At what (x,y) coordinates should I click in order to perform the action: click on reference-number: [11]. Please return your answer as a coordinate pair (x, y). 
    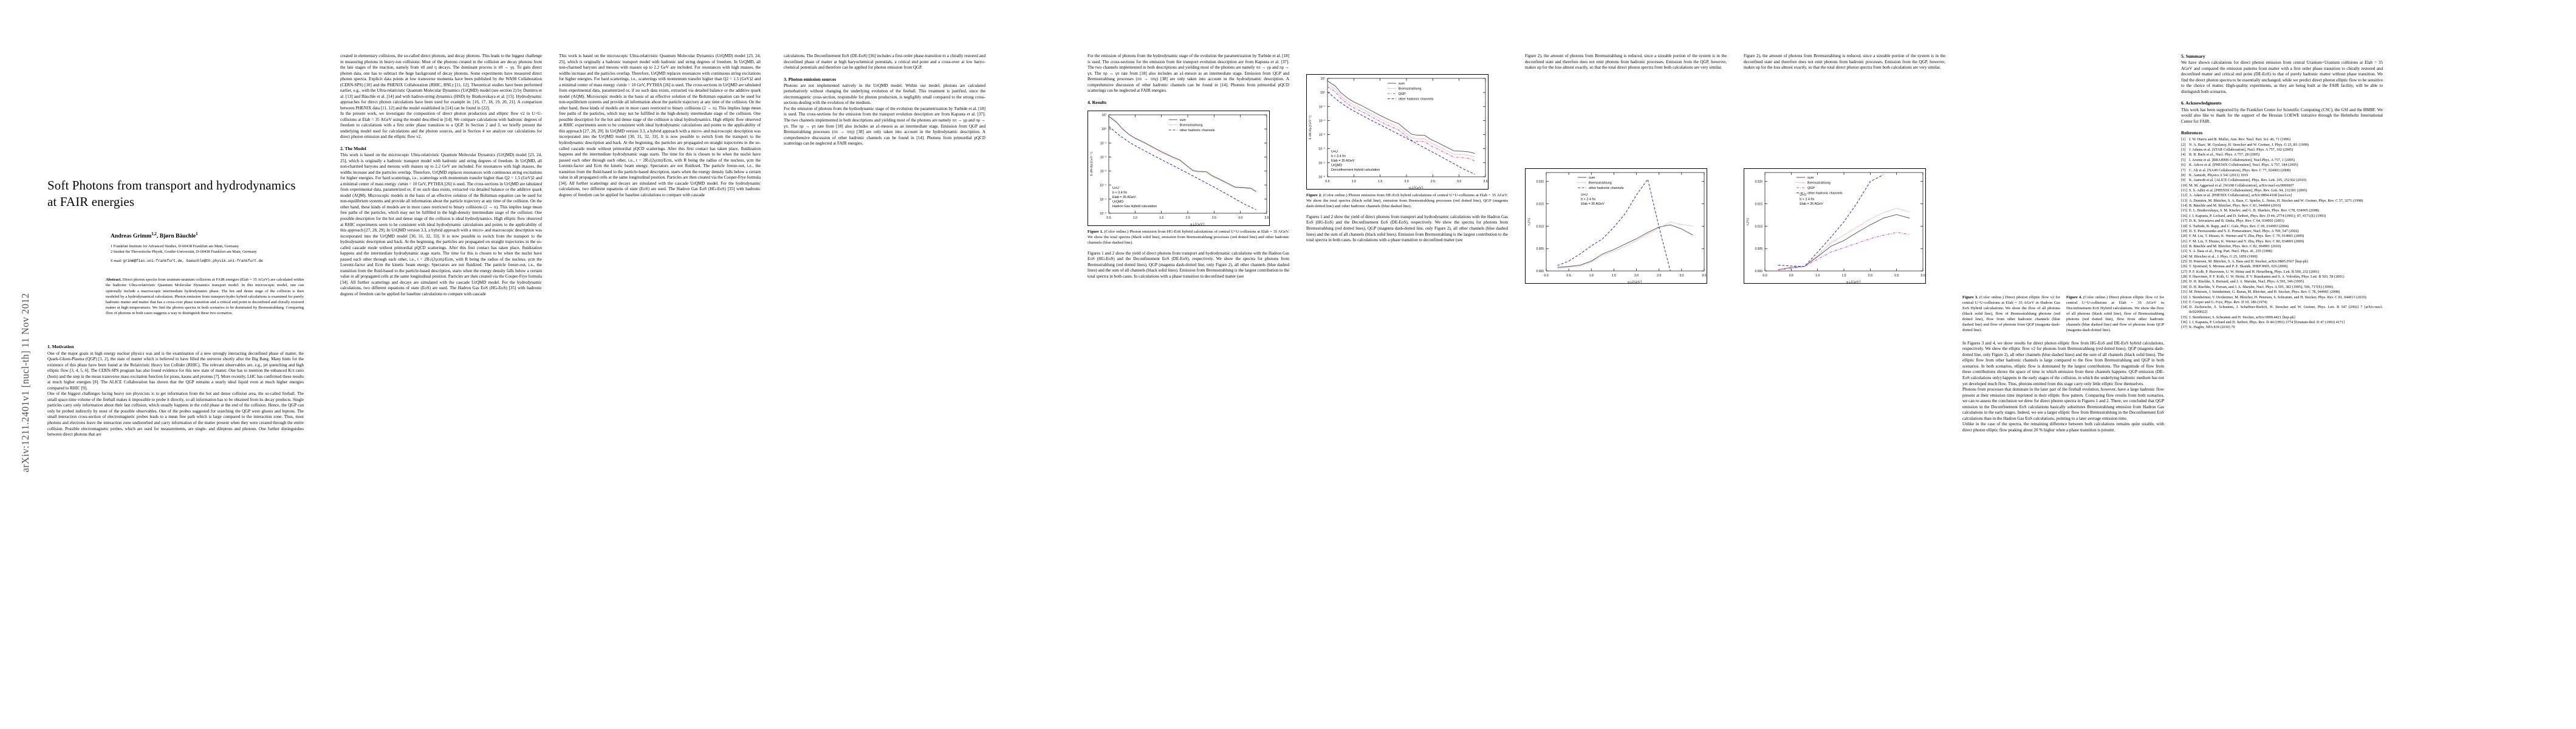
    Looking at the image, I should click on (2184, 191).